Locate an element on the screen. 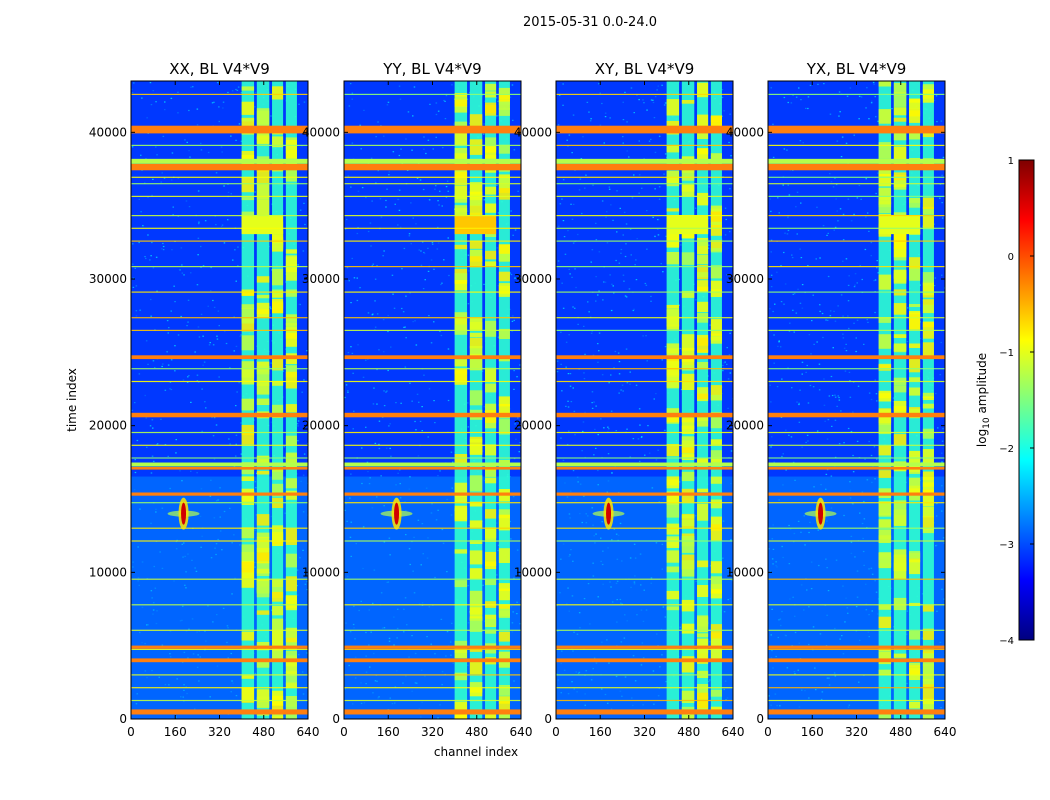  colorbar-tick-label: 1 is located at coordinates (1011, 161).